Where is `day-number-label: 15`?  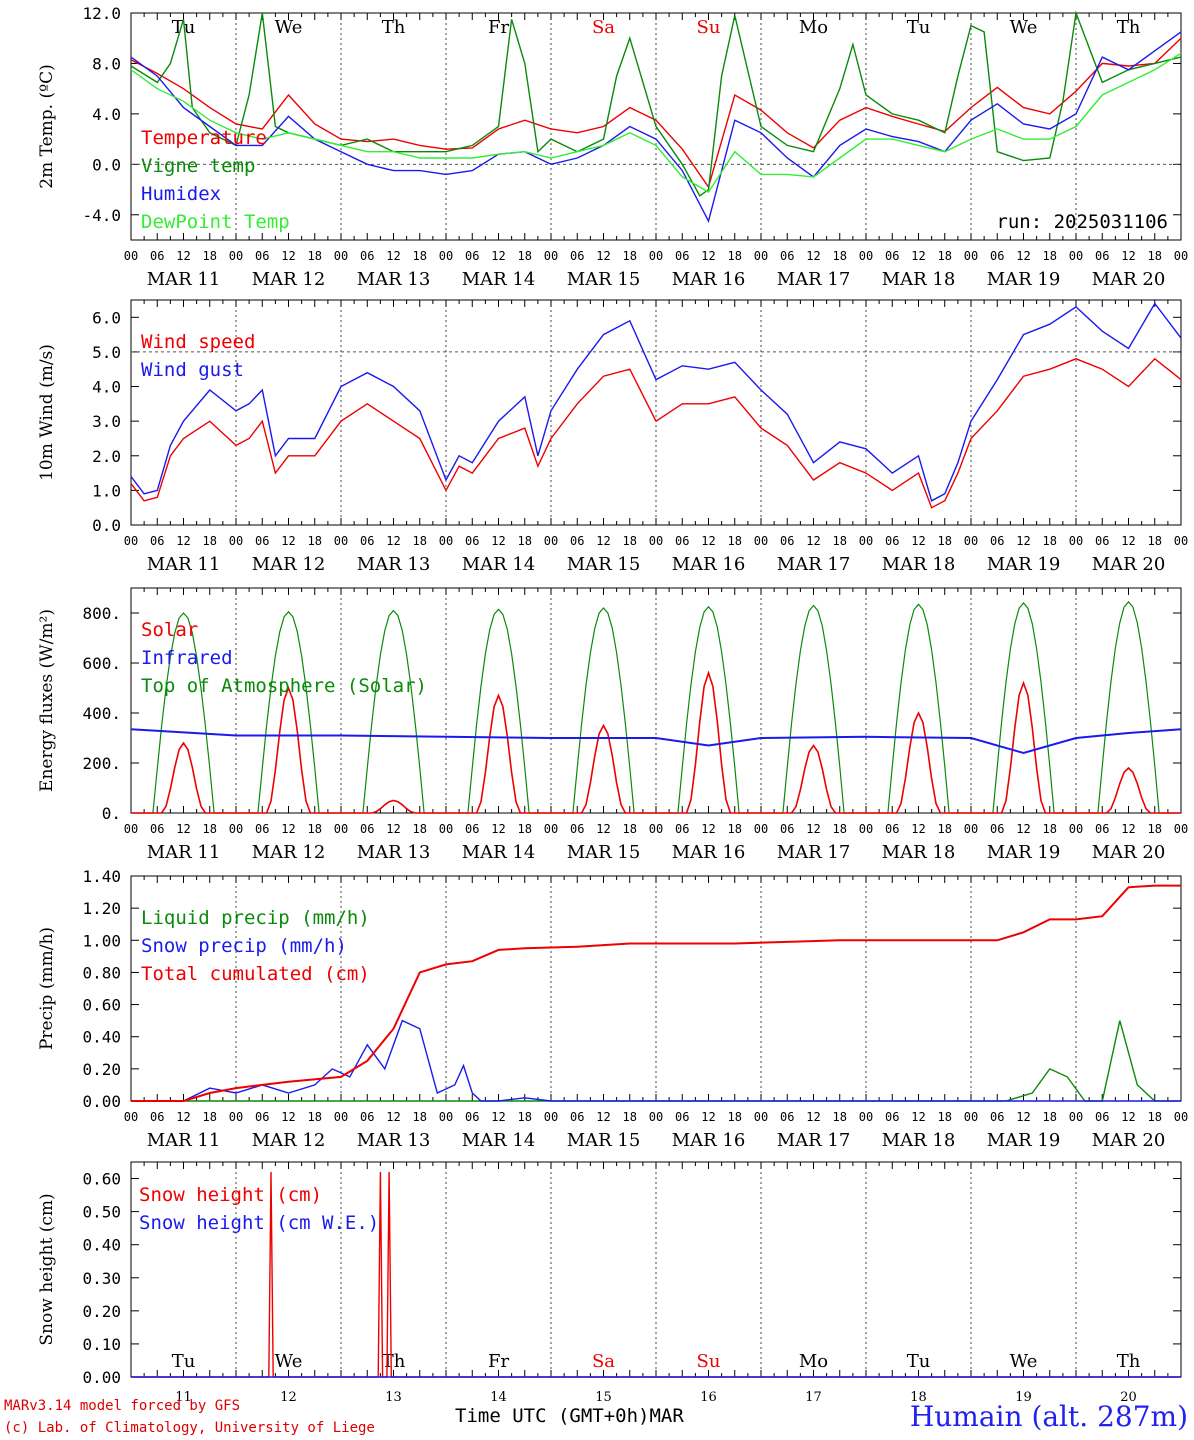
day-number-label: 15 is located at coordinates (603, 1397).